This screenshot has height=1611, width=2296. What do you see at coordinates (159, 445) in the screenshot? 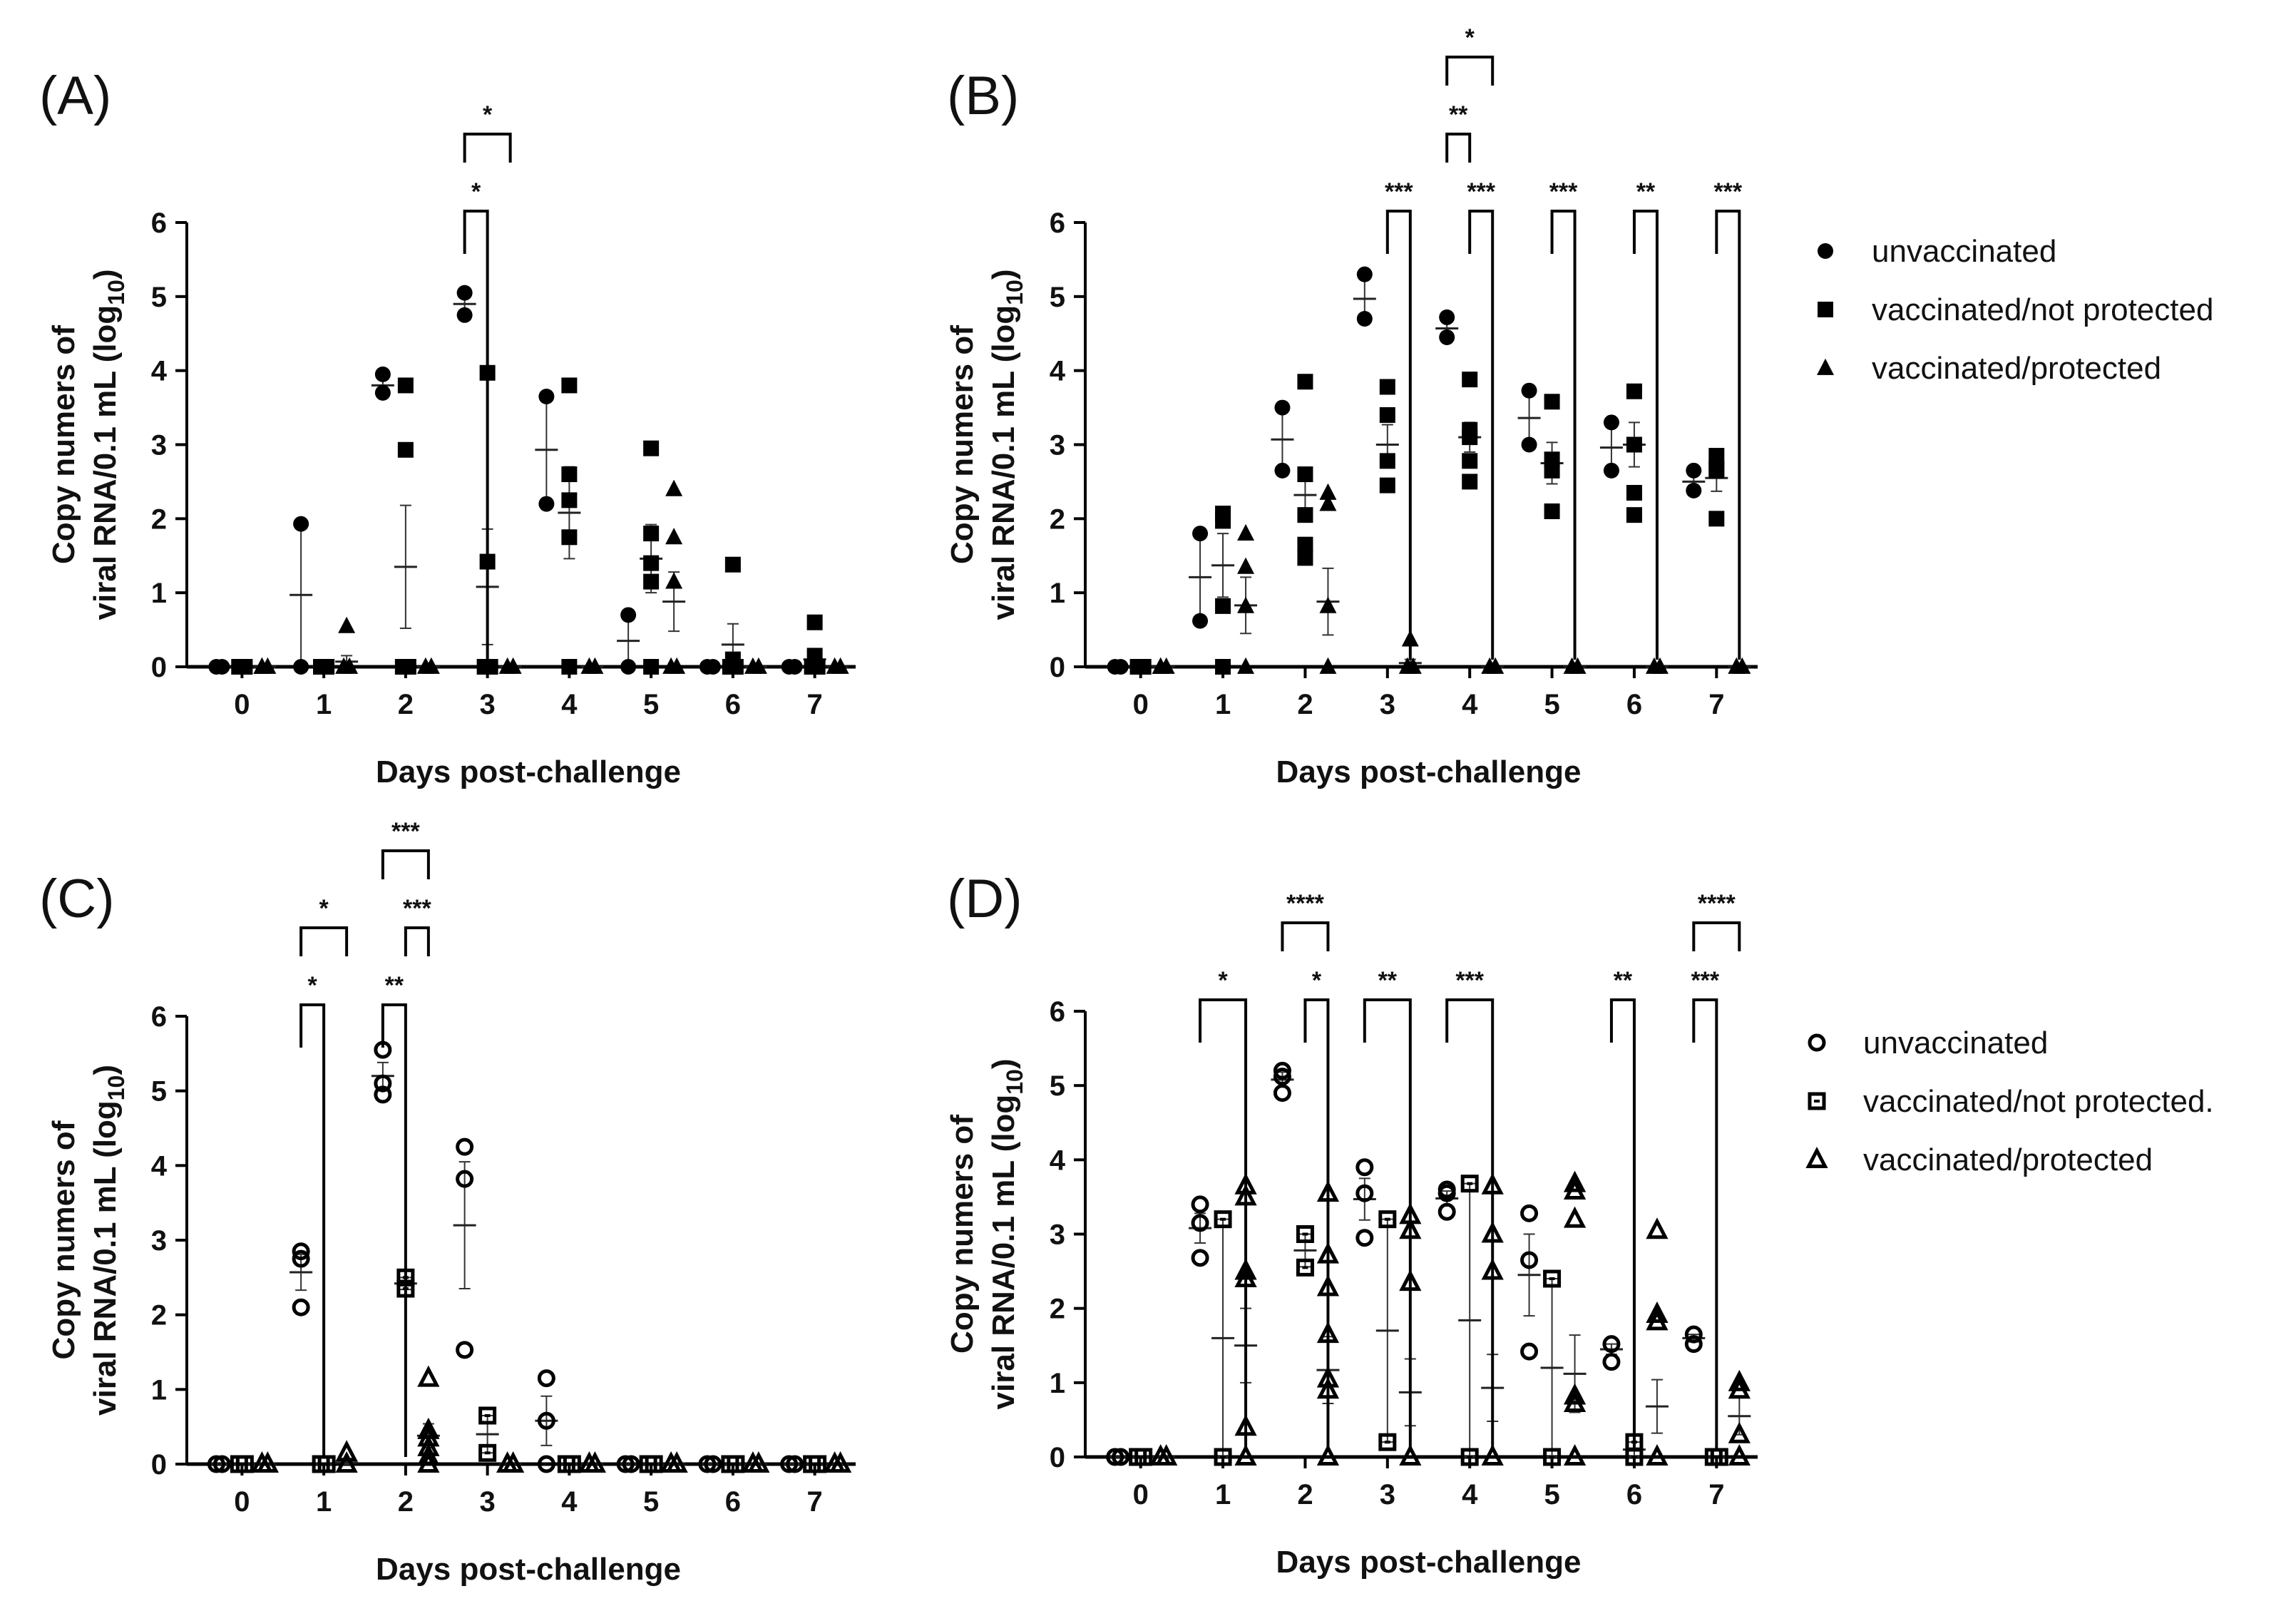
I see `y-tick-label: 3` at bounding box center [159, 445].